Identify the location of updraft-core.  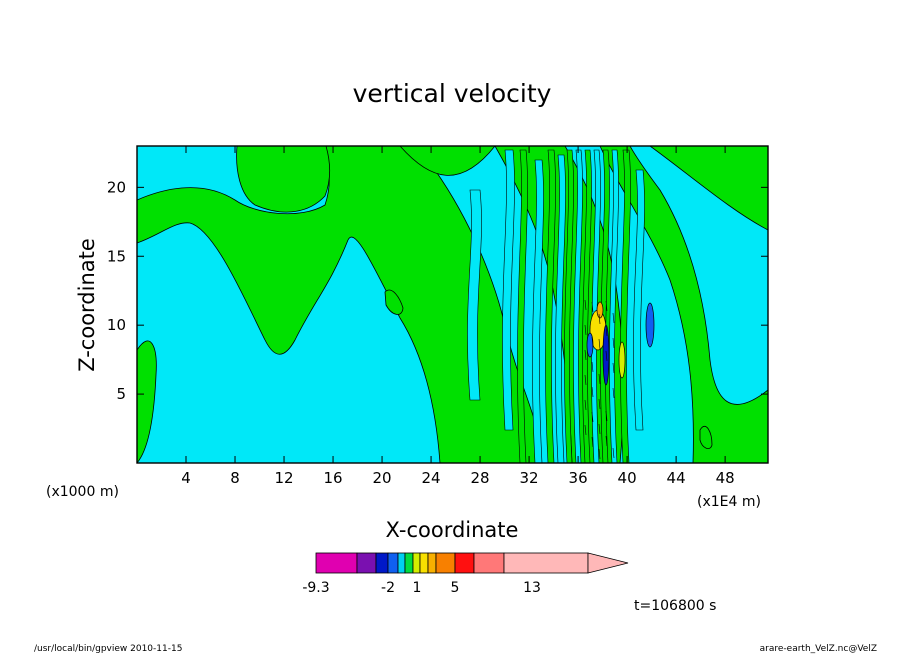
(619, 379).